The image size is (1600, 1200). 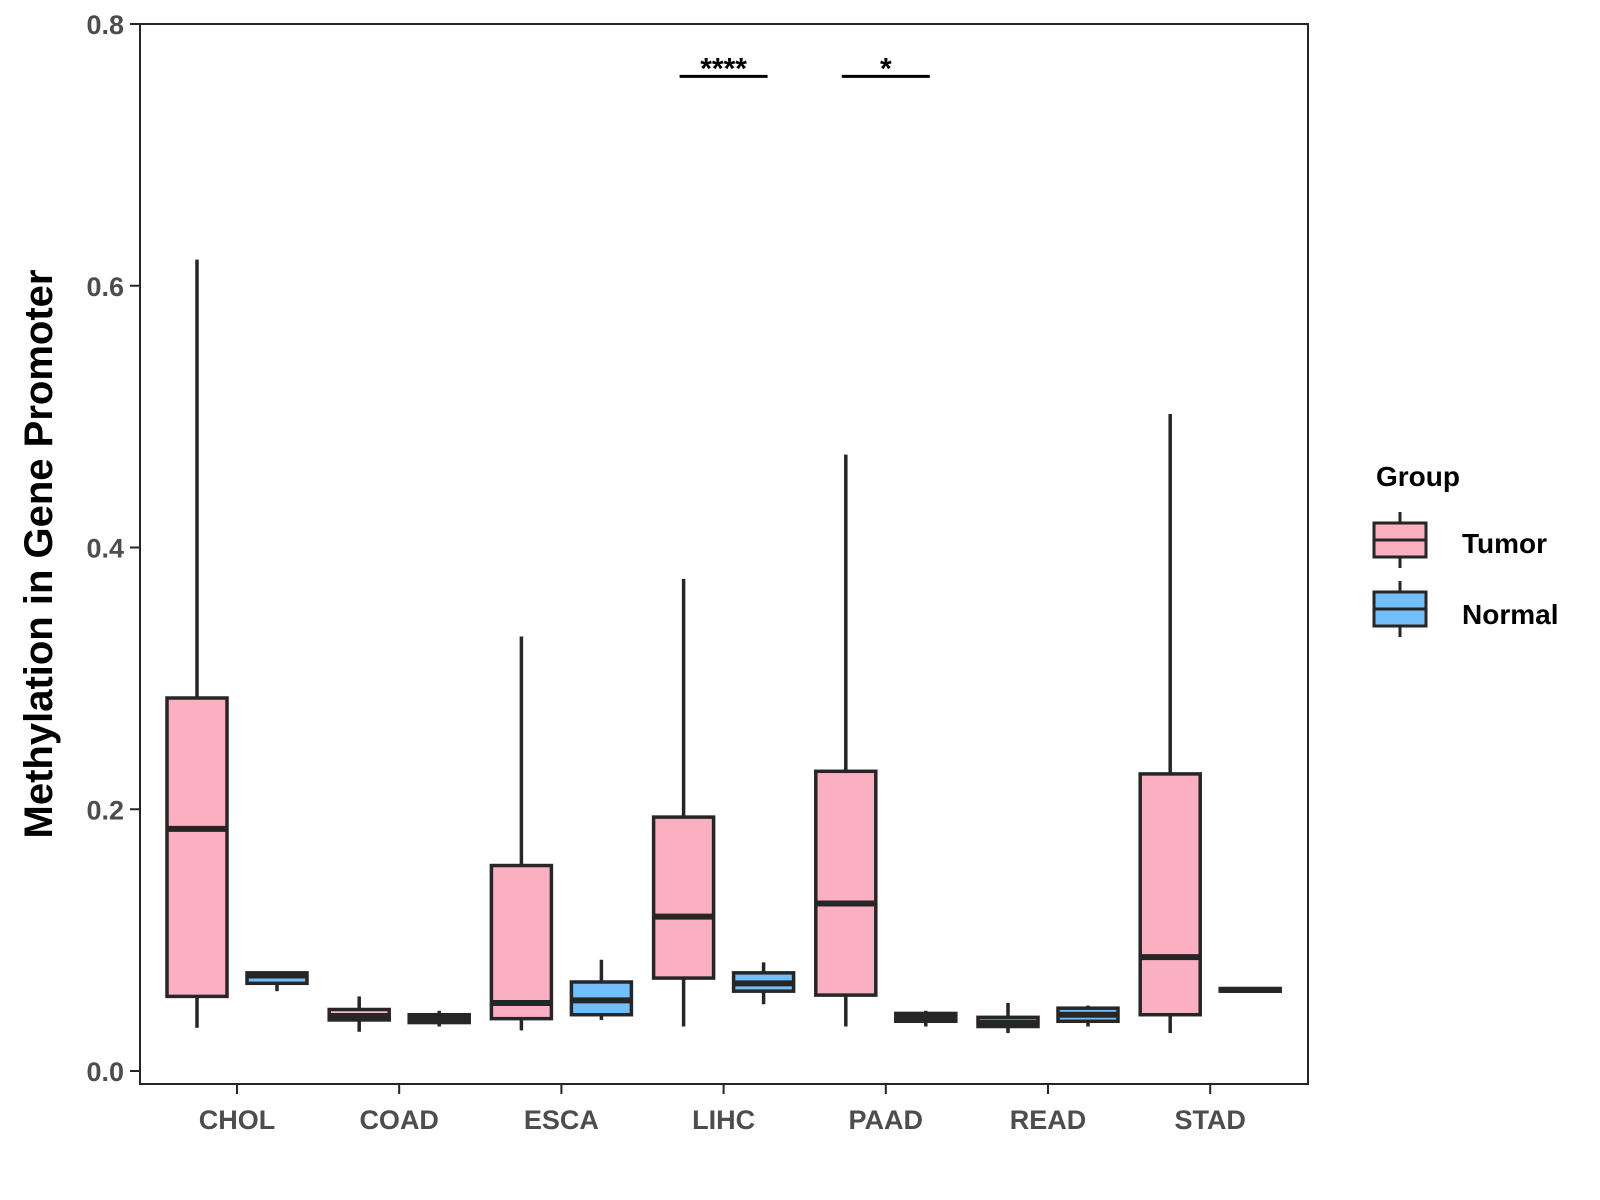 What do you see at coordinates (601, 989) in the screenshot?
I see `box-normal-esca` at bounding box center [601, 989].